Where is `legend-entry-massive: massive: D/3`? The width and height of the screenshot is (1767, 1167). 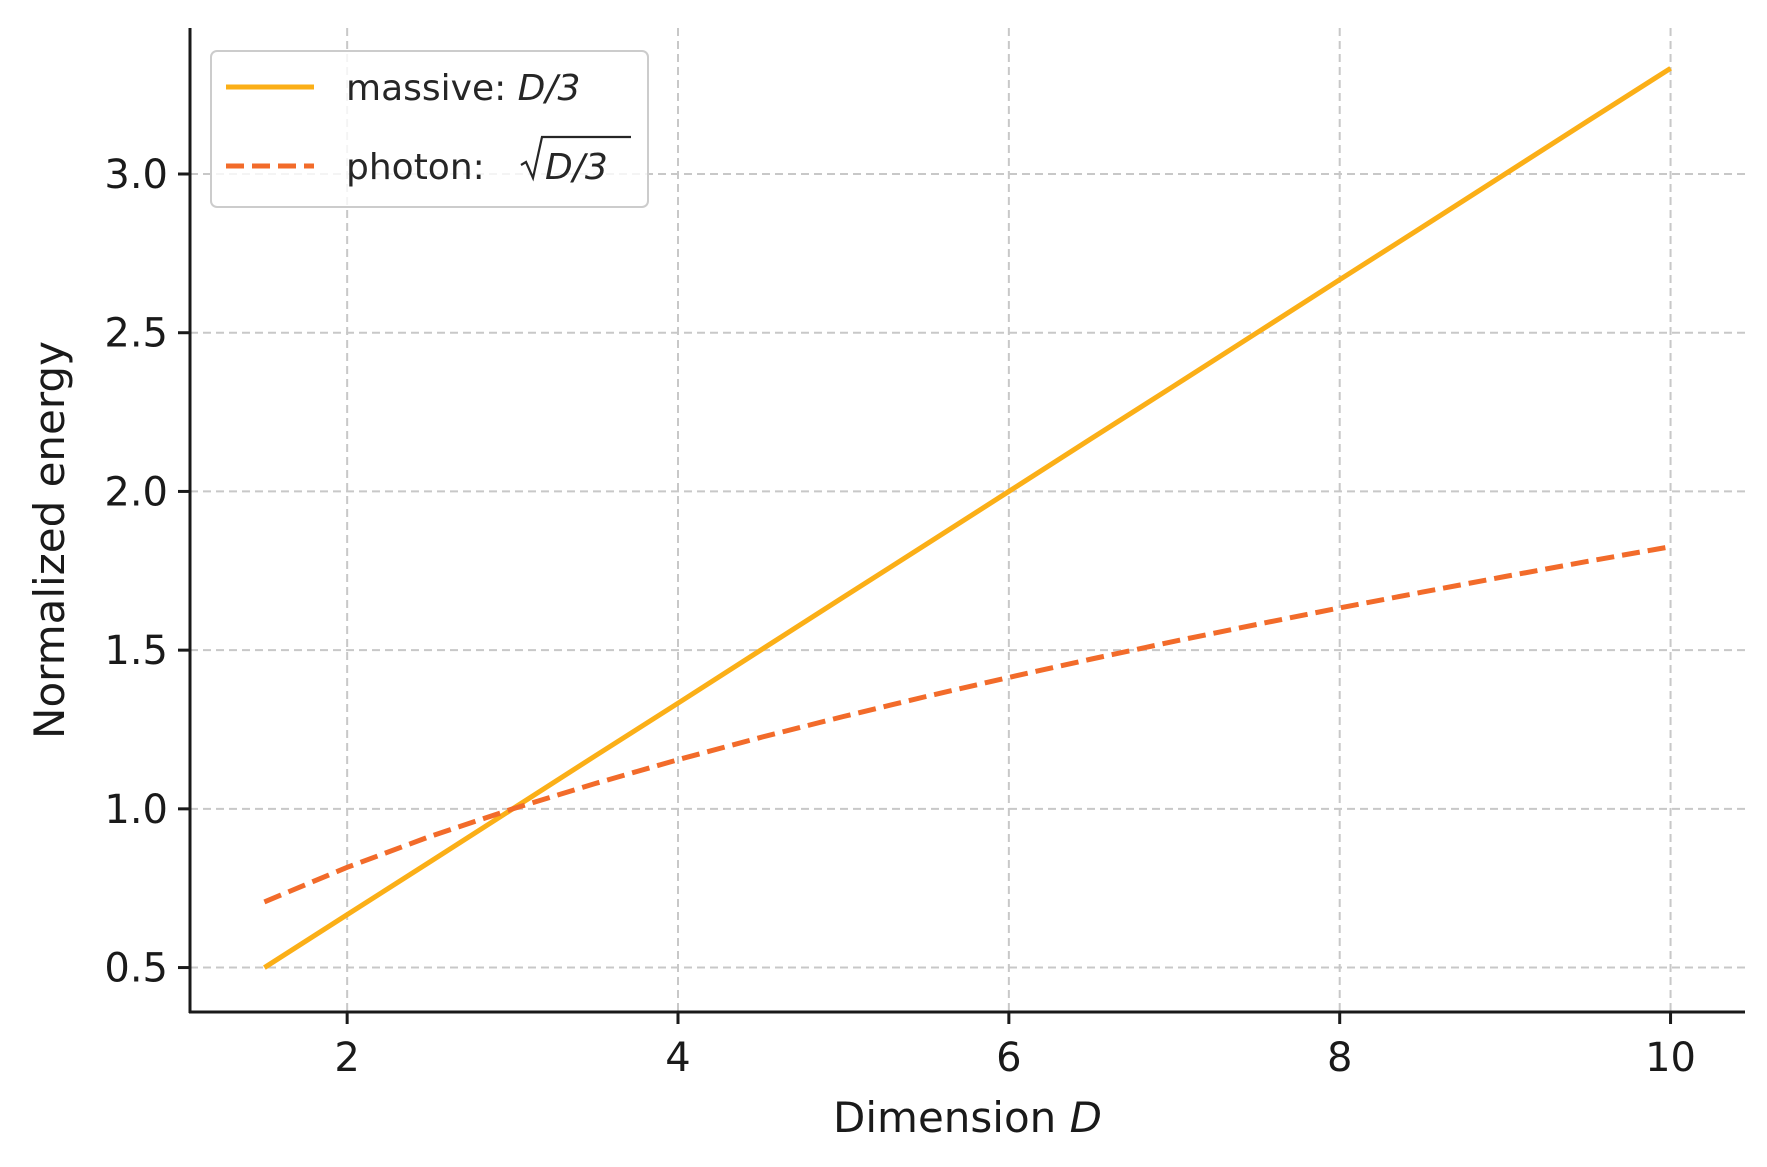
legend-entry-massive: massive: D/3 is located at coordinates (403, 88).